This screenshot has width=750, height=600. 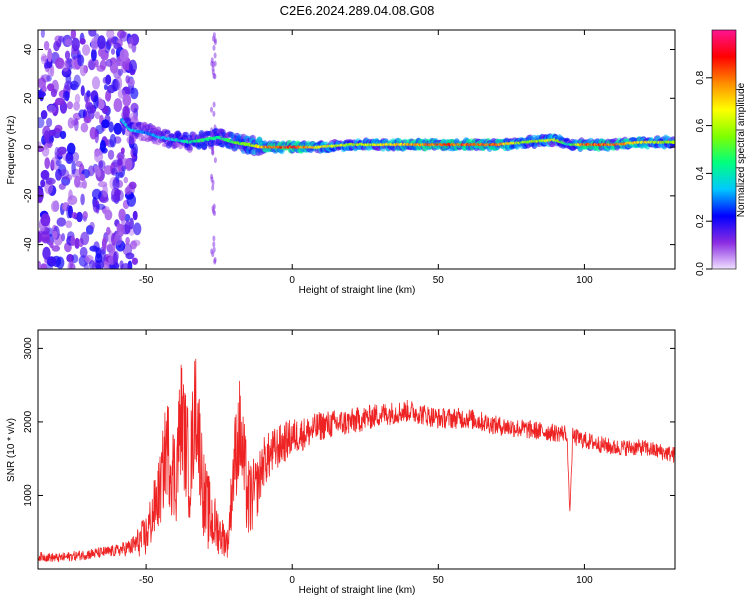 I want to click on y-tick-label: -20, so click(x=28, y=195).